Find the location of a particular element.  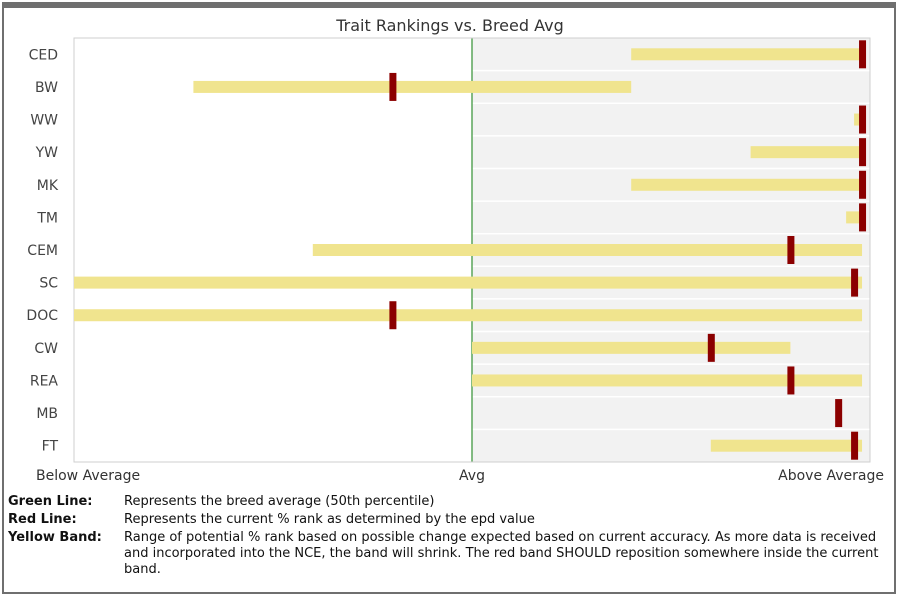

legend-key-yellow: Yellow Band: is located at coordinates (55, 537).